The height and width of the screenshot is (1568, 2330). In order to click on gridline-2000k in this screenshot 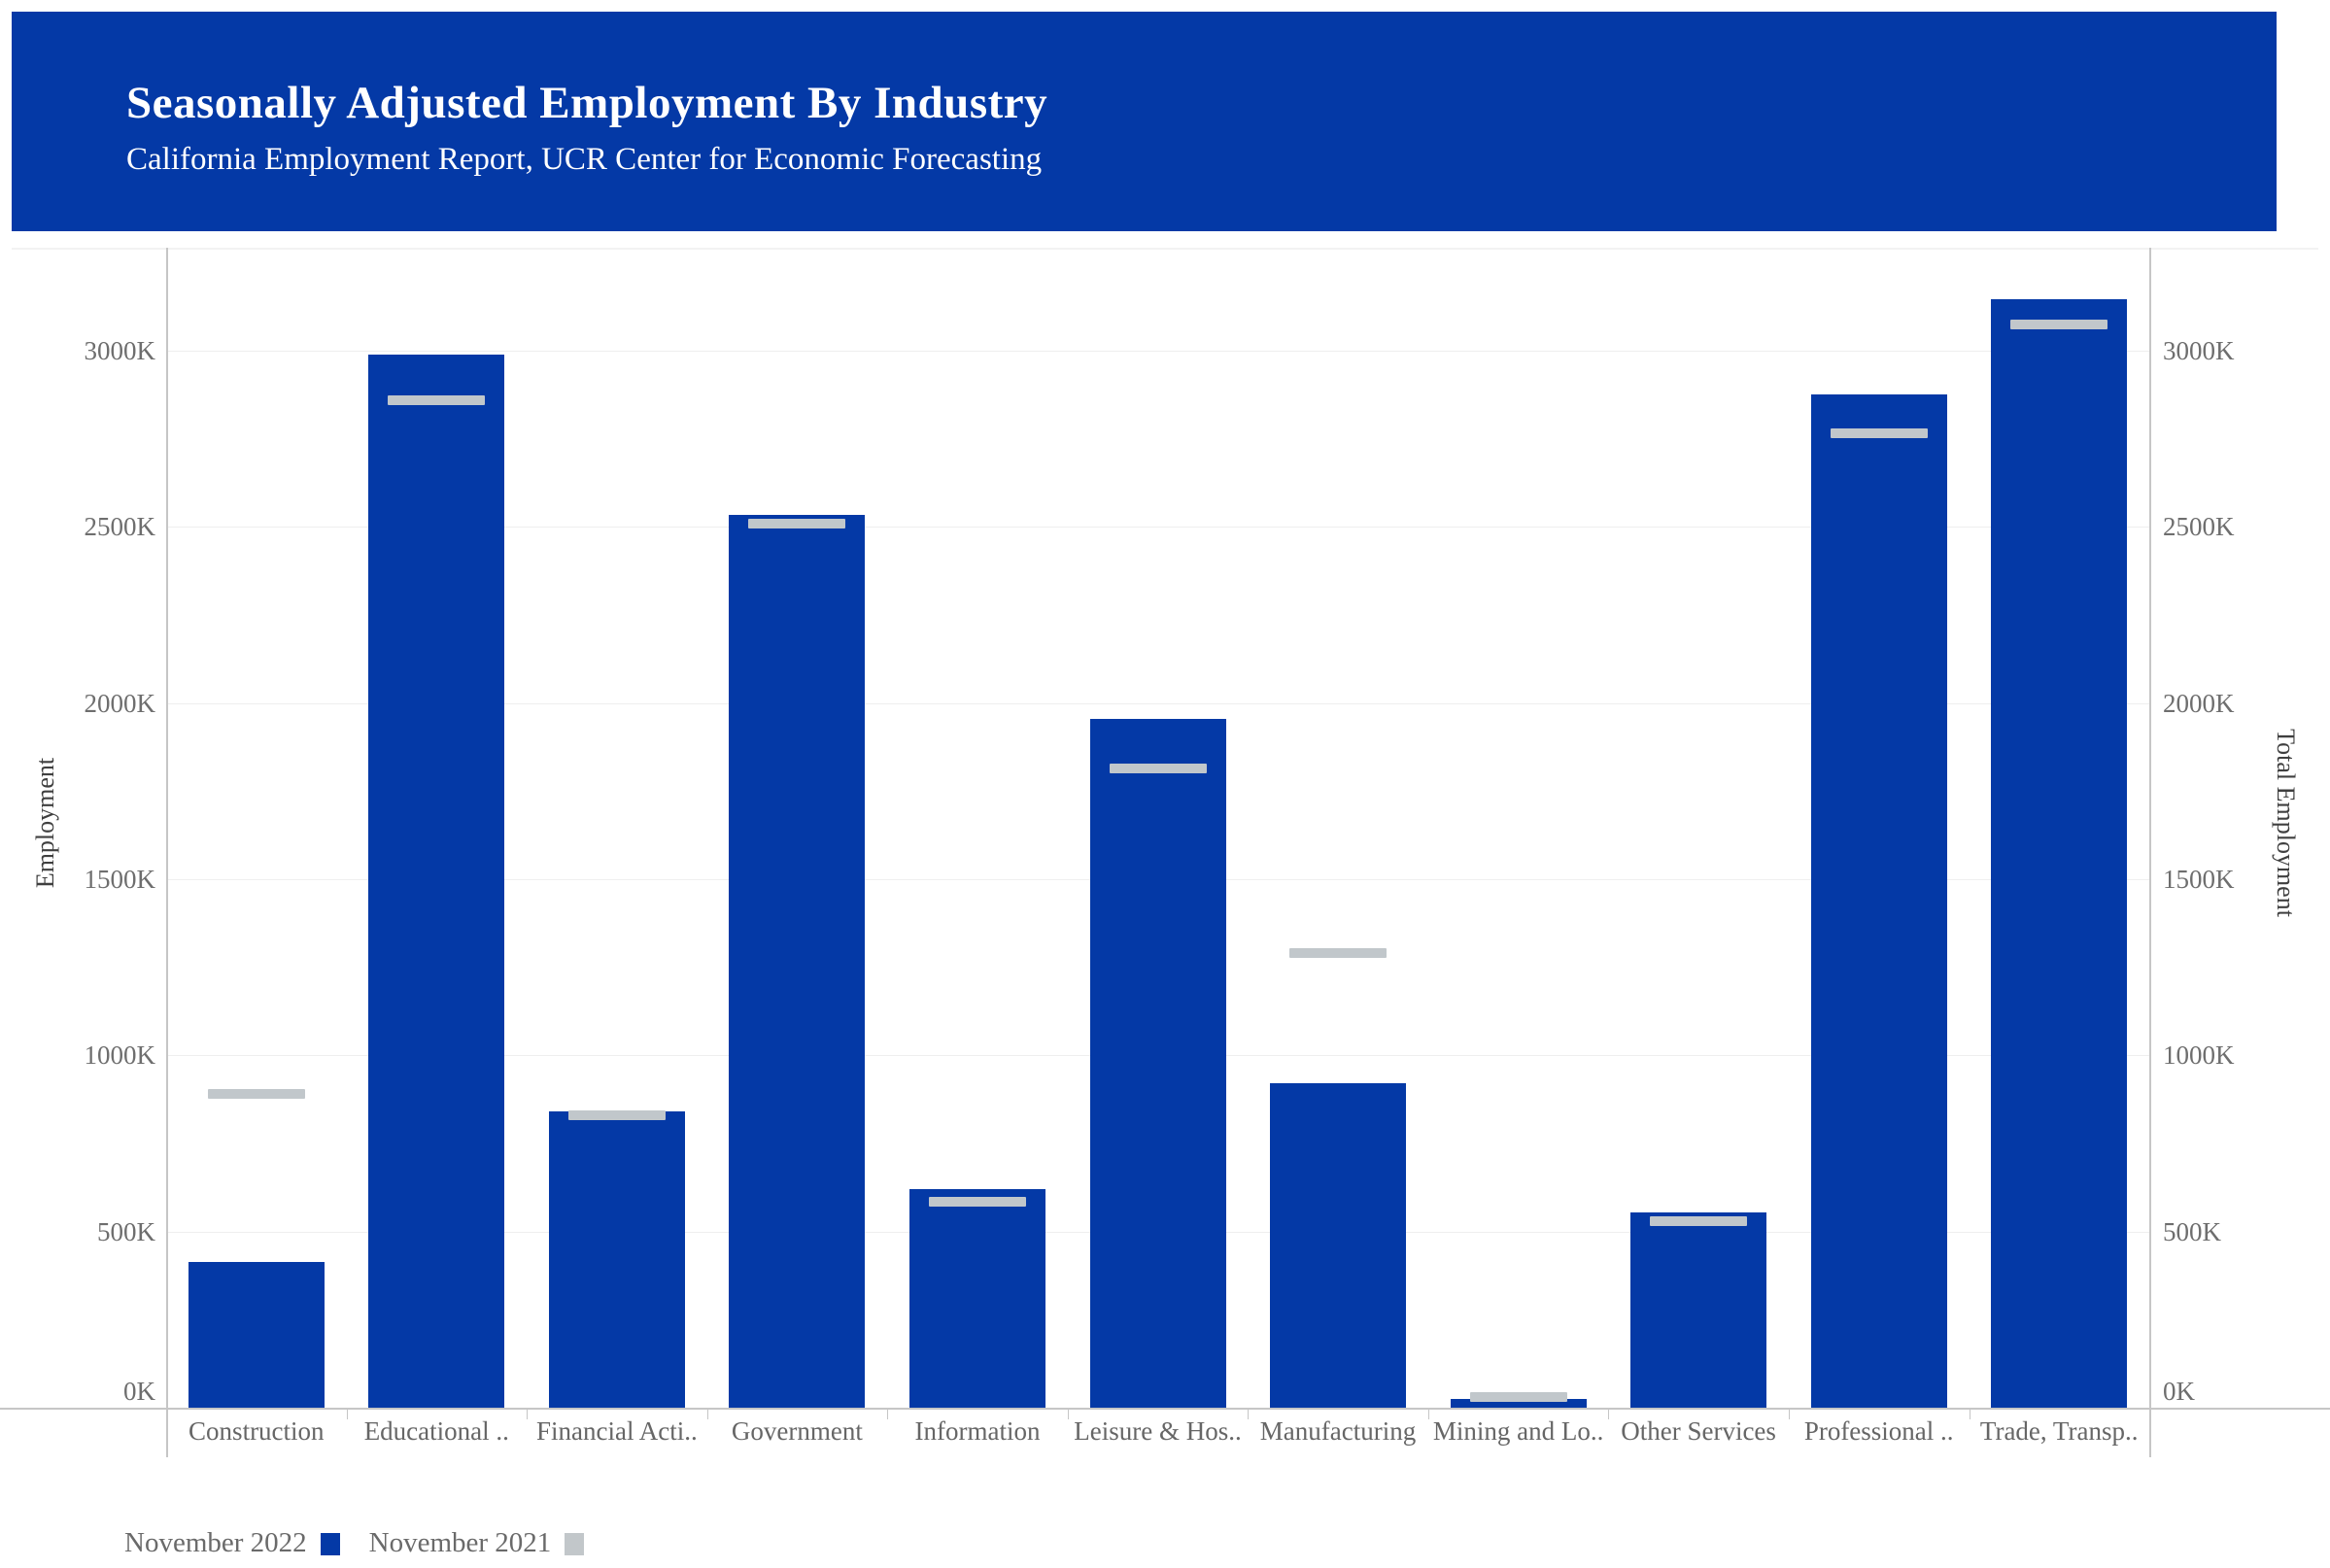, I will do `click(1157, 703)`.